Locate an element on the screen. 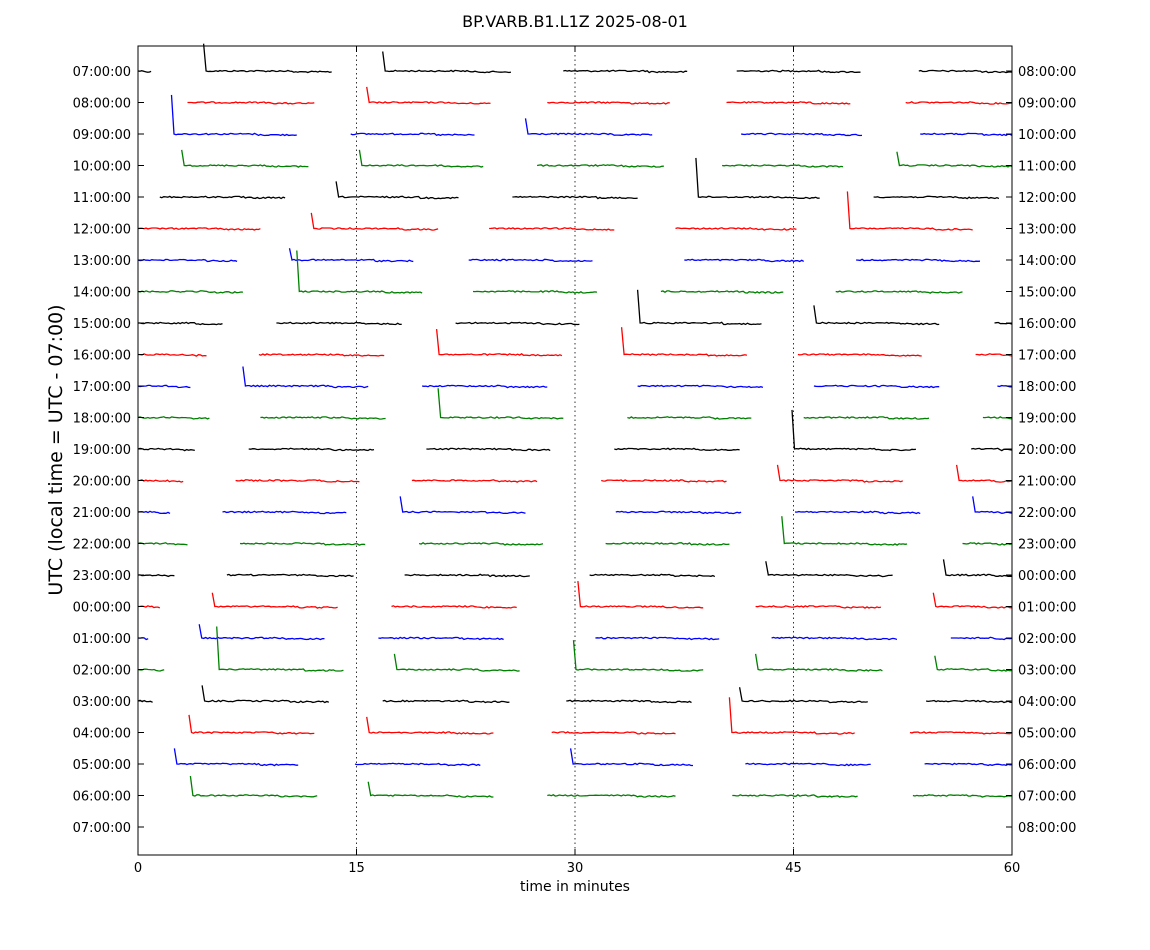  y-tick-label-left: 00:00:00 is located at coordinates (102, 608).